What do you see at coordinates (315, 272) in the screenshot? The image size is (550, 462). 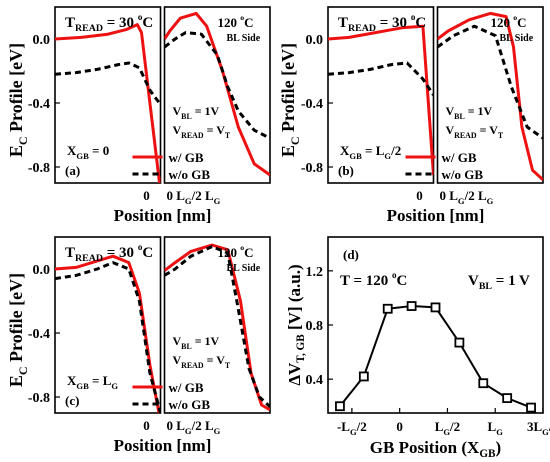 I see `ytick-label: 1.2` at bounding box center [315, 272].